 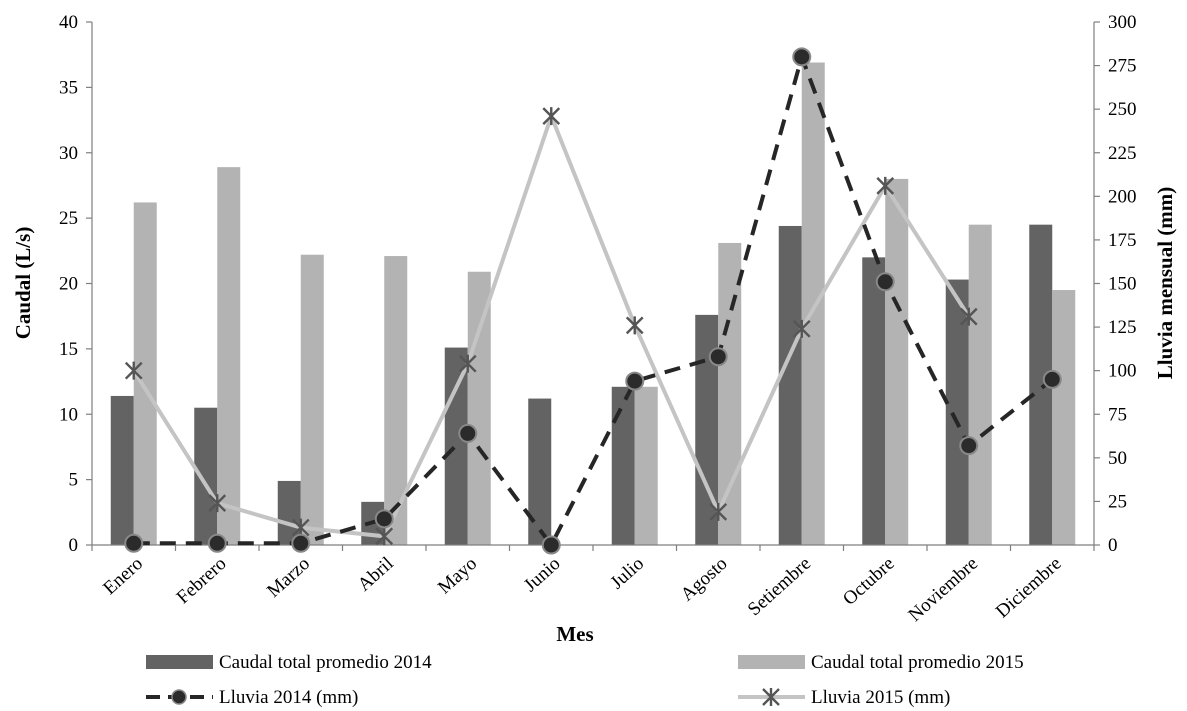 I want to click on bar-2015-diciembre, so click(x=1064, y=417).